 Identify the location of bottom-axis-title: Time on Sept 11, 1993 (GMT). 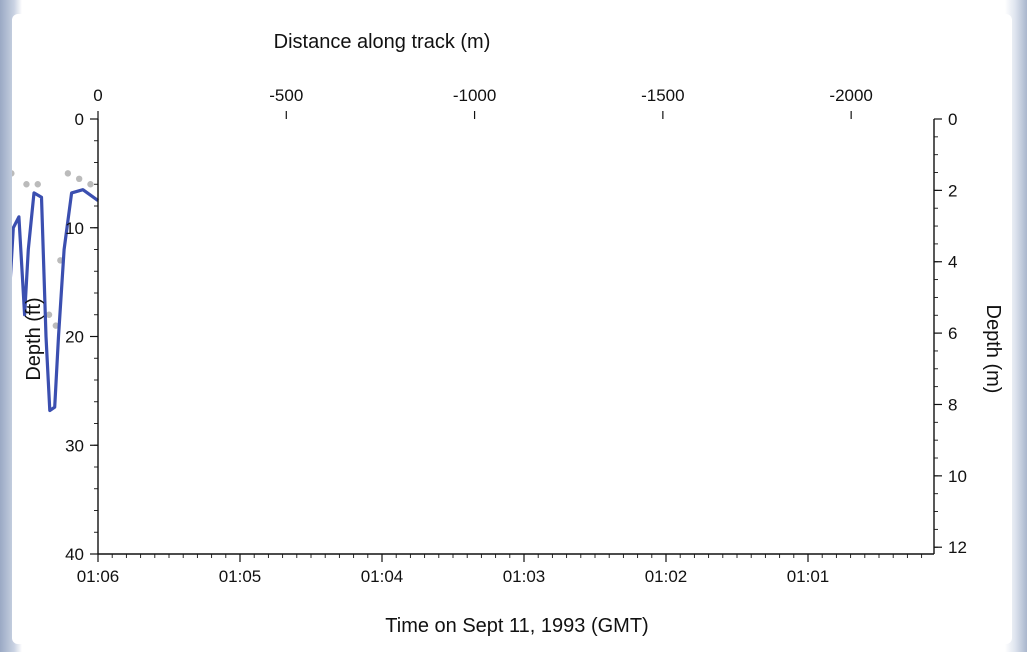
(516, 626).